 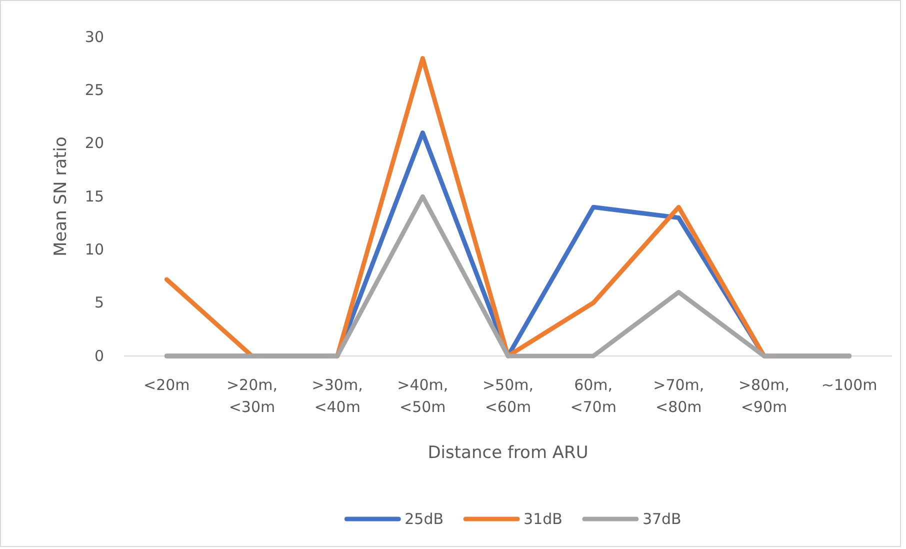 I want to click on y-tick-label: 25, so click(x=94, y=89).